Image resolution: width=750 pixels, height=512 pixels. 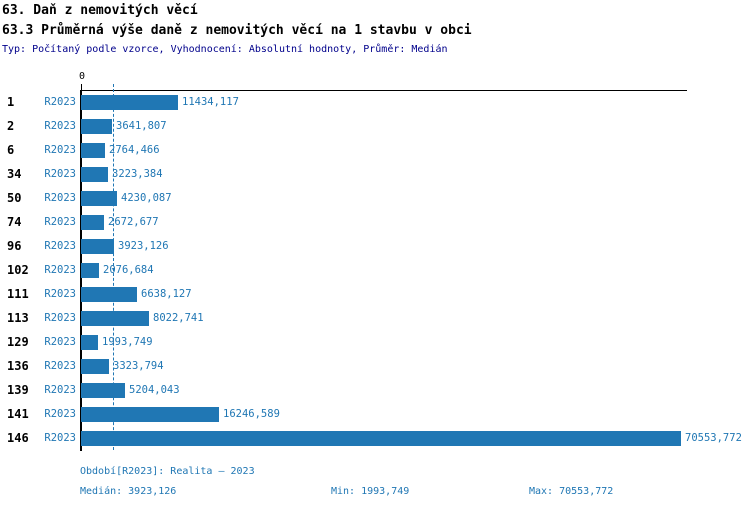 What do you see at coordinates (18, 294) in the screenshot?
I see `row-category-label: 111` at bounding box center [18, 294].